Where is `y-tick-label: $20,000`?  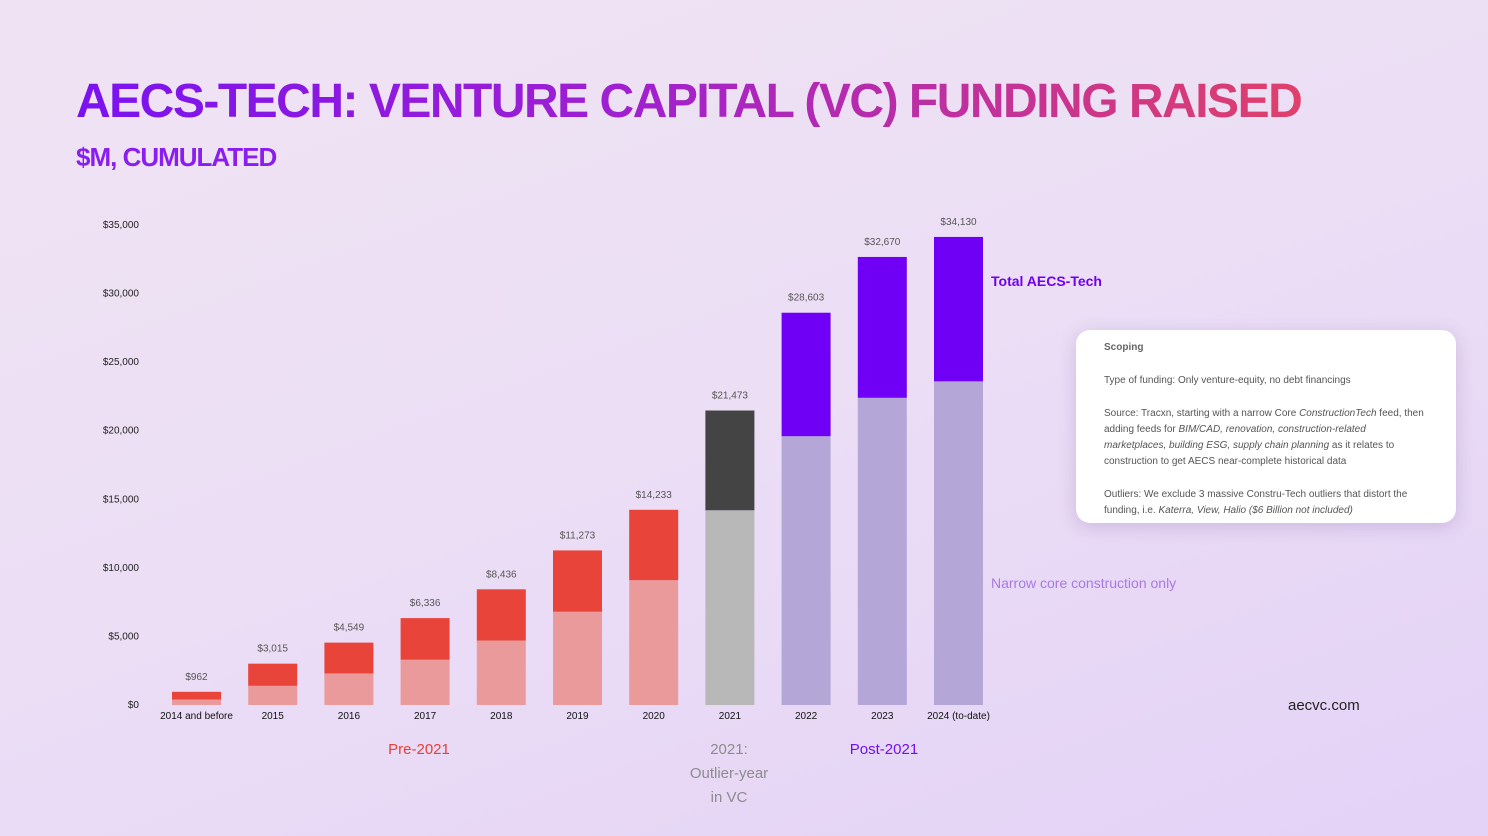 y-tick-label: $20,000 is located at coordinates (121, 431).